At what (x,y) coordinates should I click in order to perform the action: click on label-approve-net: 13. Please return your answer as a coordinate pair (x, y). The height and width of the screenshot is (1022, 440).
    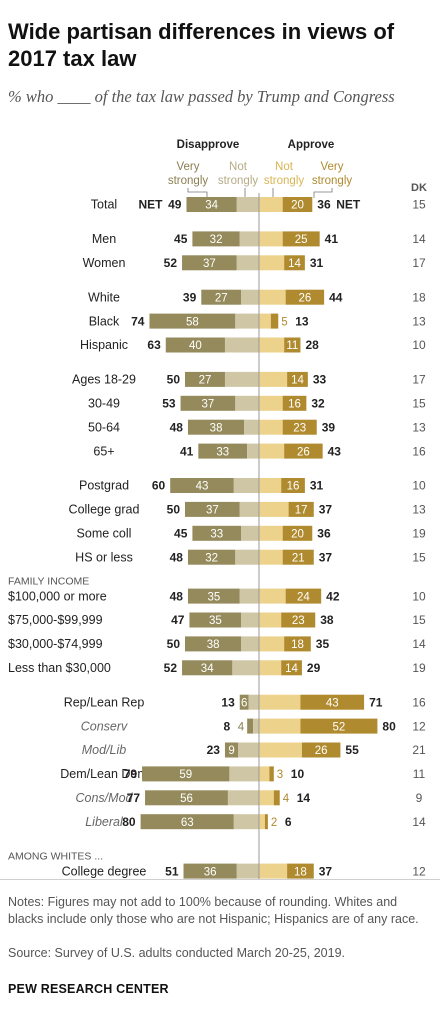
    Looking at the image, I should click on (302, 321).